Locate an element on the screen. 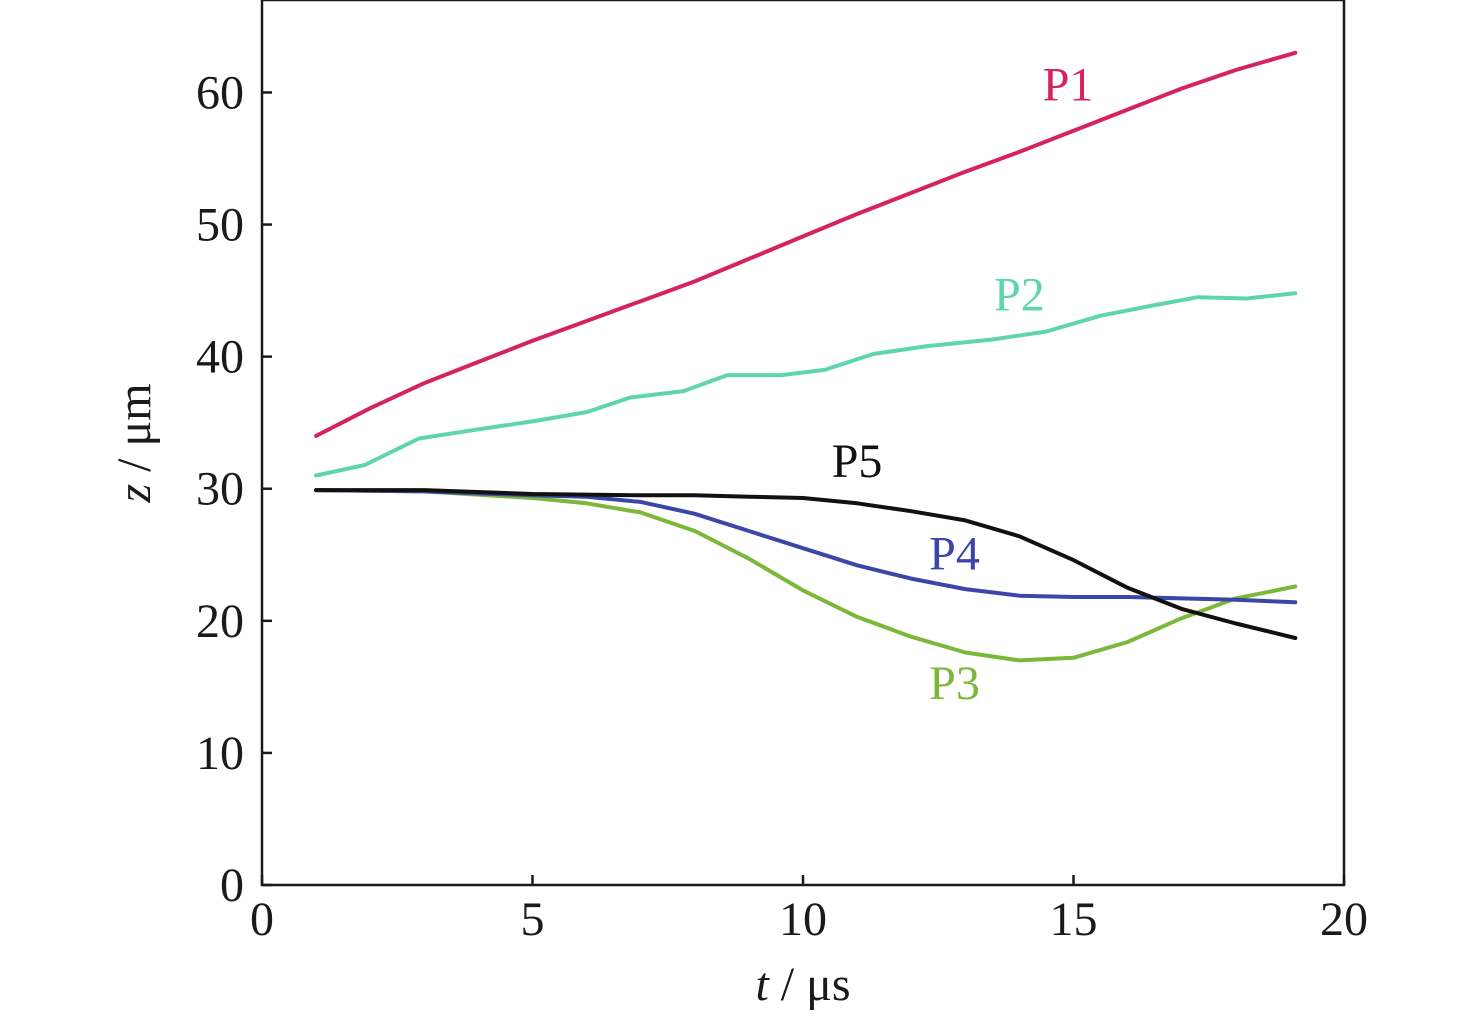  series-line-p4 is located at coordinates (806, 546).